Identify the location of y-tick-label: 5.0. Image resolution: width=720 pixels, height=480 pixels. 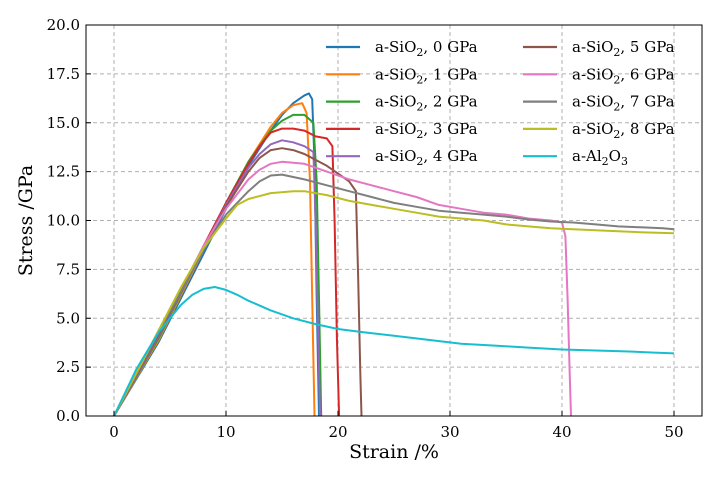
(68, 318).